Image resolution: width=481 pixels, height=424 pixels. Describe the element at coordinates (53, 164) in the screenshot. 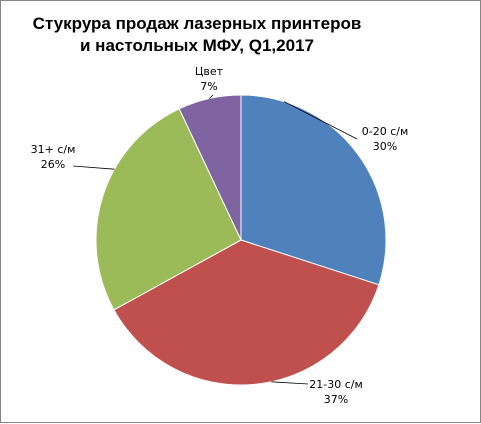

I see `slice-percent-label: 26%` at that location.